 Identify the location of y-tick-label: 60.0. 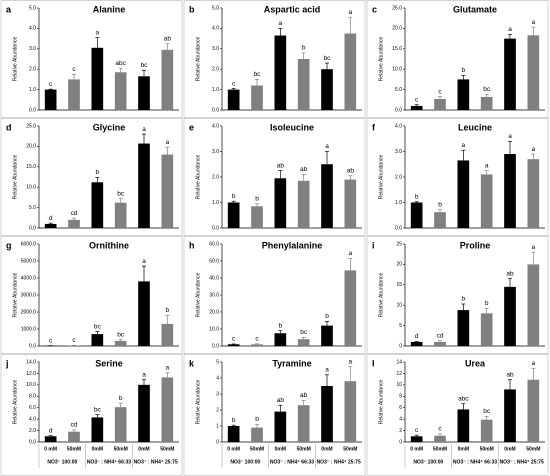
(214, 244).